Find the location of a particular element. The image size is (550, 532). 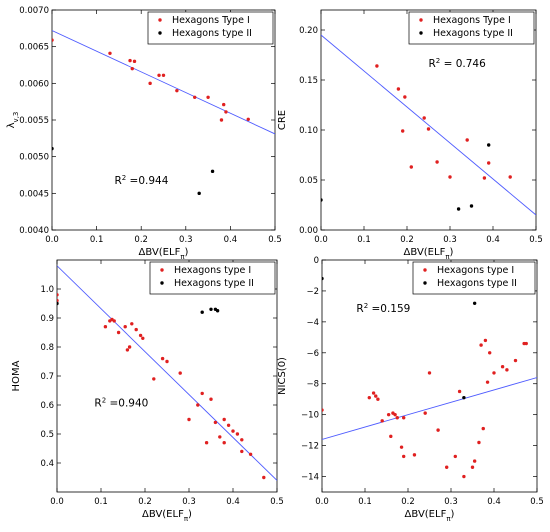

y-tick-label: 0.0055 is located at coordinates (34, 121).